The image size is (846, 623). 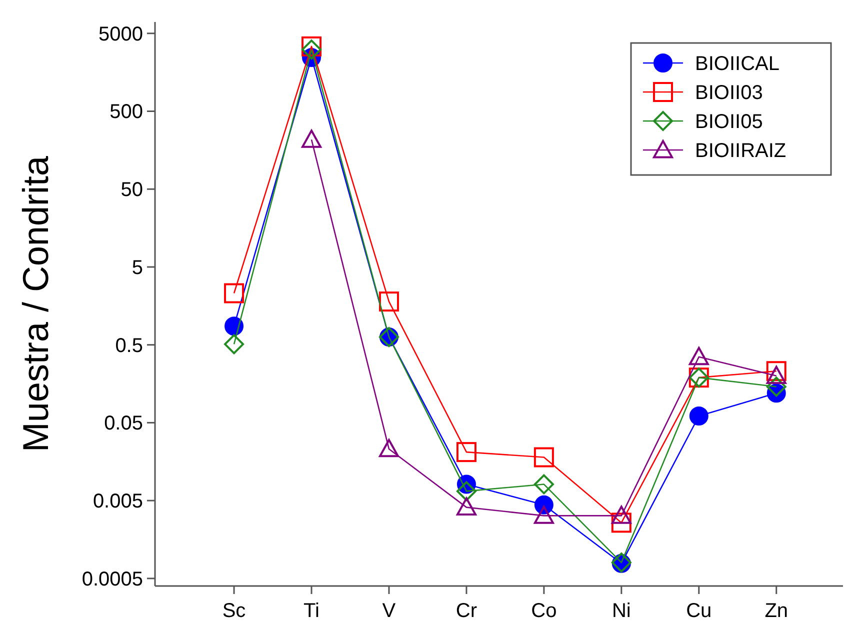 What do you see at coordinates (131, 190) in the screenshot?
I see `y-tick-label: 50` at bounding box center [131, 190].